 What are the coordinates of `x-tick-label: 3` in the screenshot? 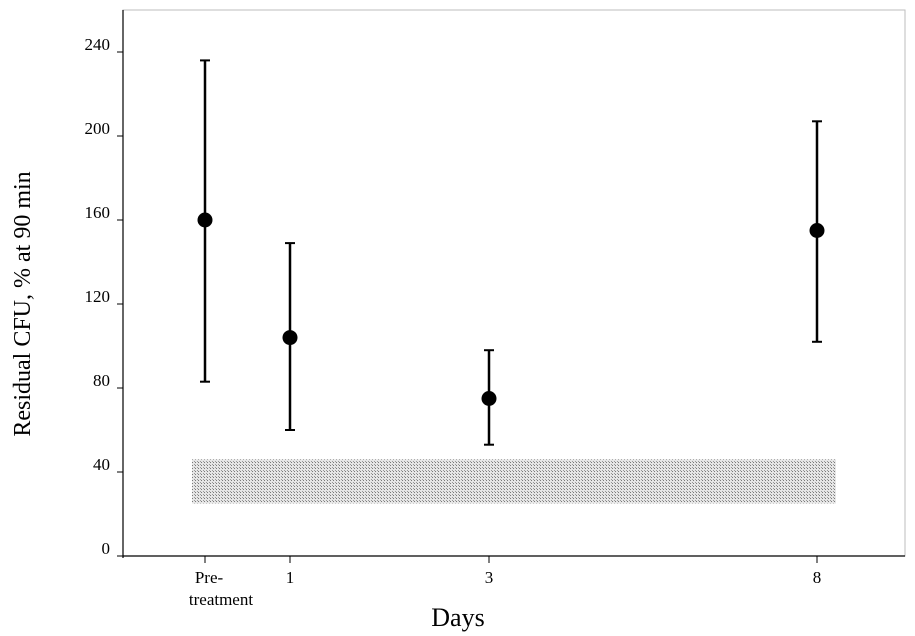 It's located at (489, 577).